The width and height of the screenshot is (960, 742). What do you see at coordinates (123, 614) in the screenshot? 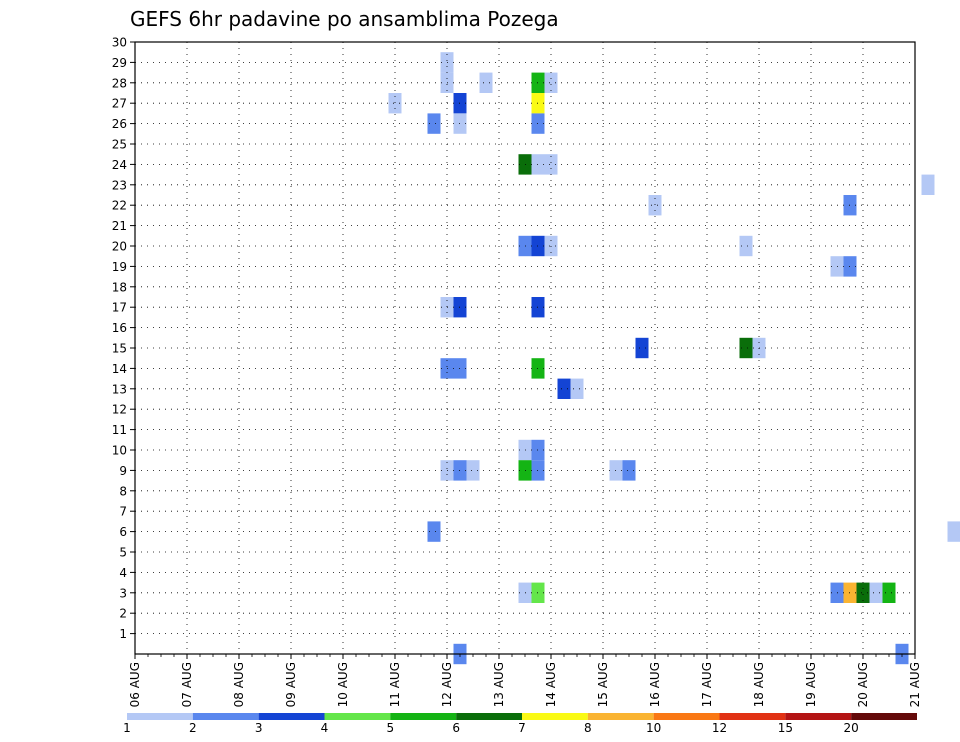
I see `y-tick-label-2: 2` at bounding box center [123, 614].